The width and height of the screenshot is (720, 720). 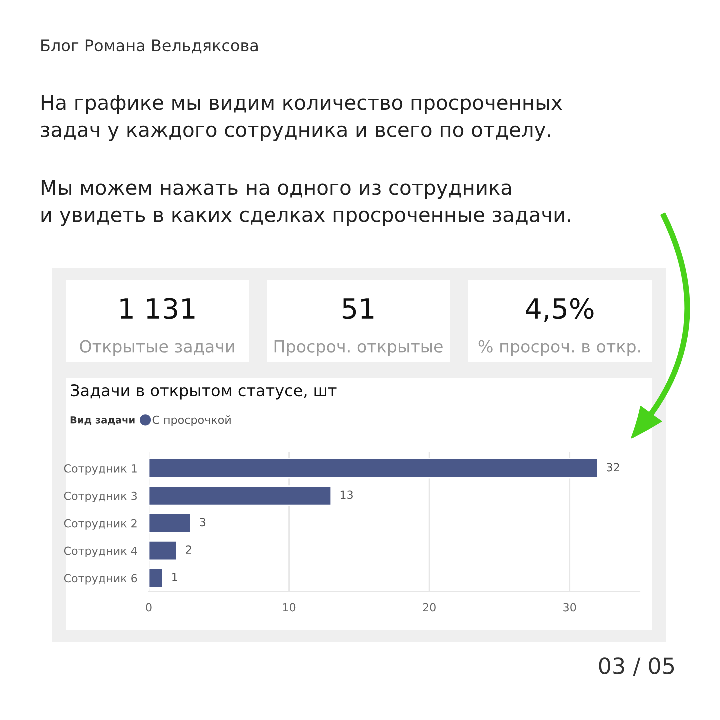 What do you see at coordinates (289, 607) in the screenshot?
I see `x-tick-label: 10` at bounding box center [289, 607].